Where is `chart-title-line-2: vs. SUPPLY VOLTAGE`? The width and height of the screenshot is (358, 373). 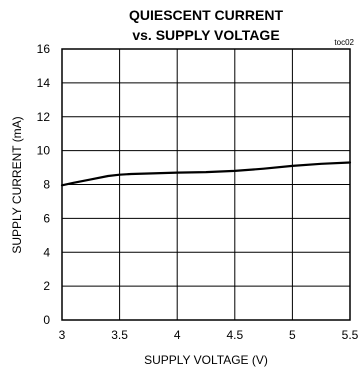 chart-title-line-2: vs. SUPPLY VOLTAGE is located at coordinates (205, 35).